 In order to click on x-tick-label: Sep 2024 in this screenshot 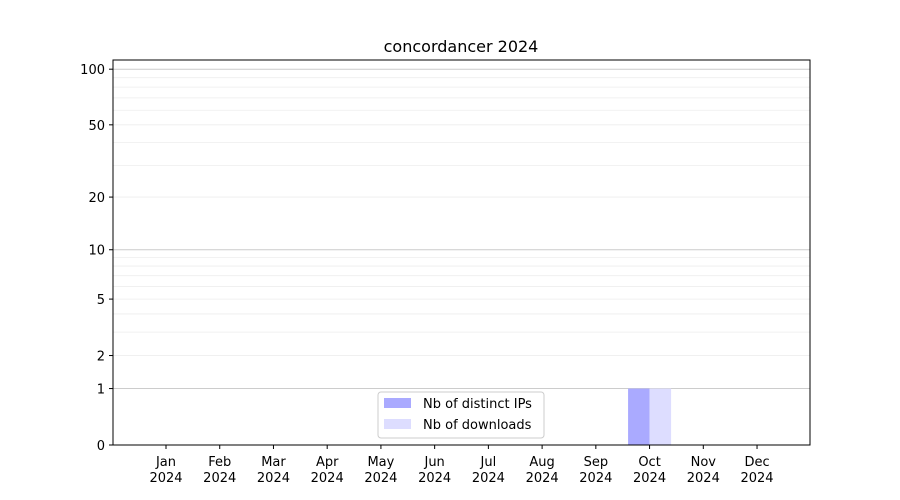, I will do `click(595, 470)`.